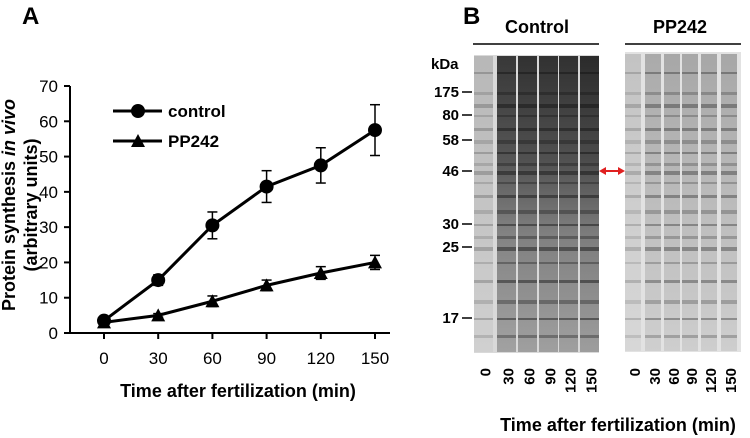 The height and width of the screenshot is (438, 750). What do you see at coordinates (48, 227) in the screenshot?
I see `y-tick-label: 30` at bounding box center [48, 227].